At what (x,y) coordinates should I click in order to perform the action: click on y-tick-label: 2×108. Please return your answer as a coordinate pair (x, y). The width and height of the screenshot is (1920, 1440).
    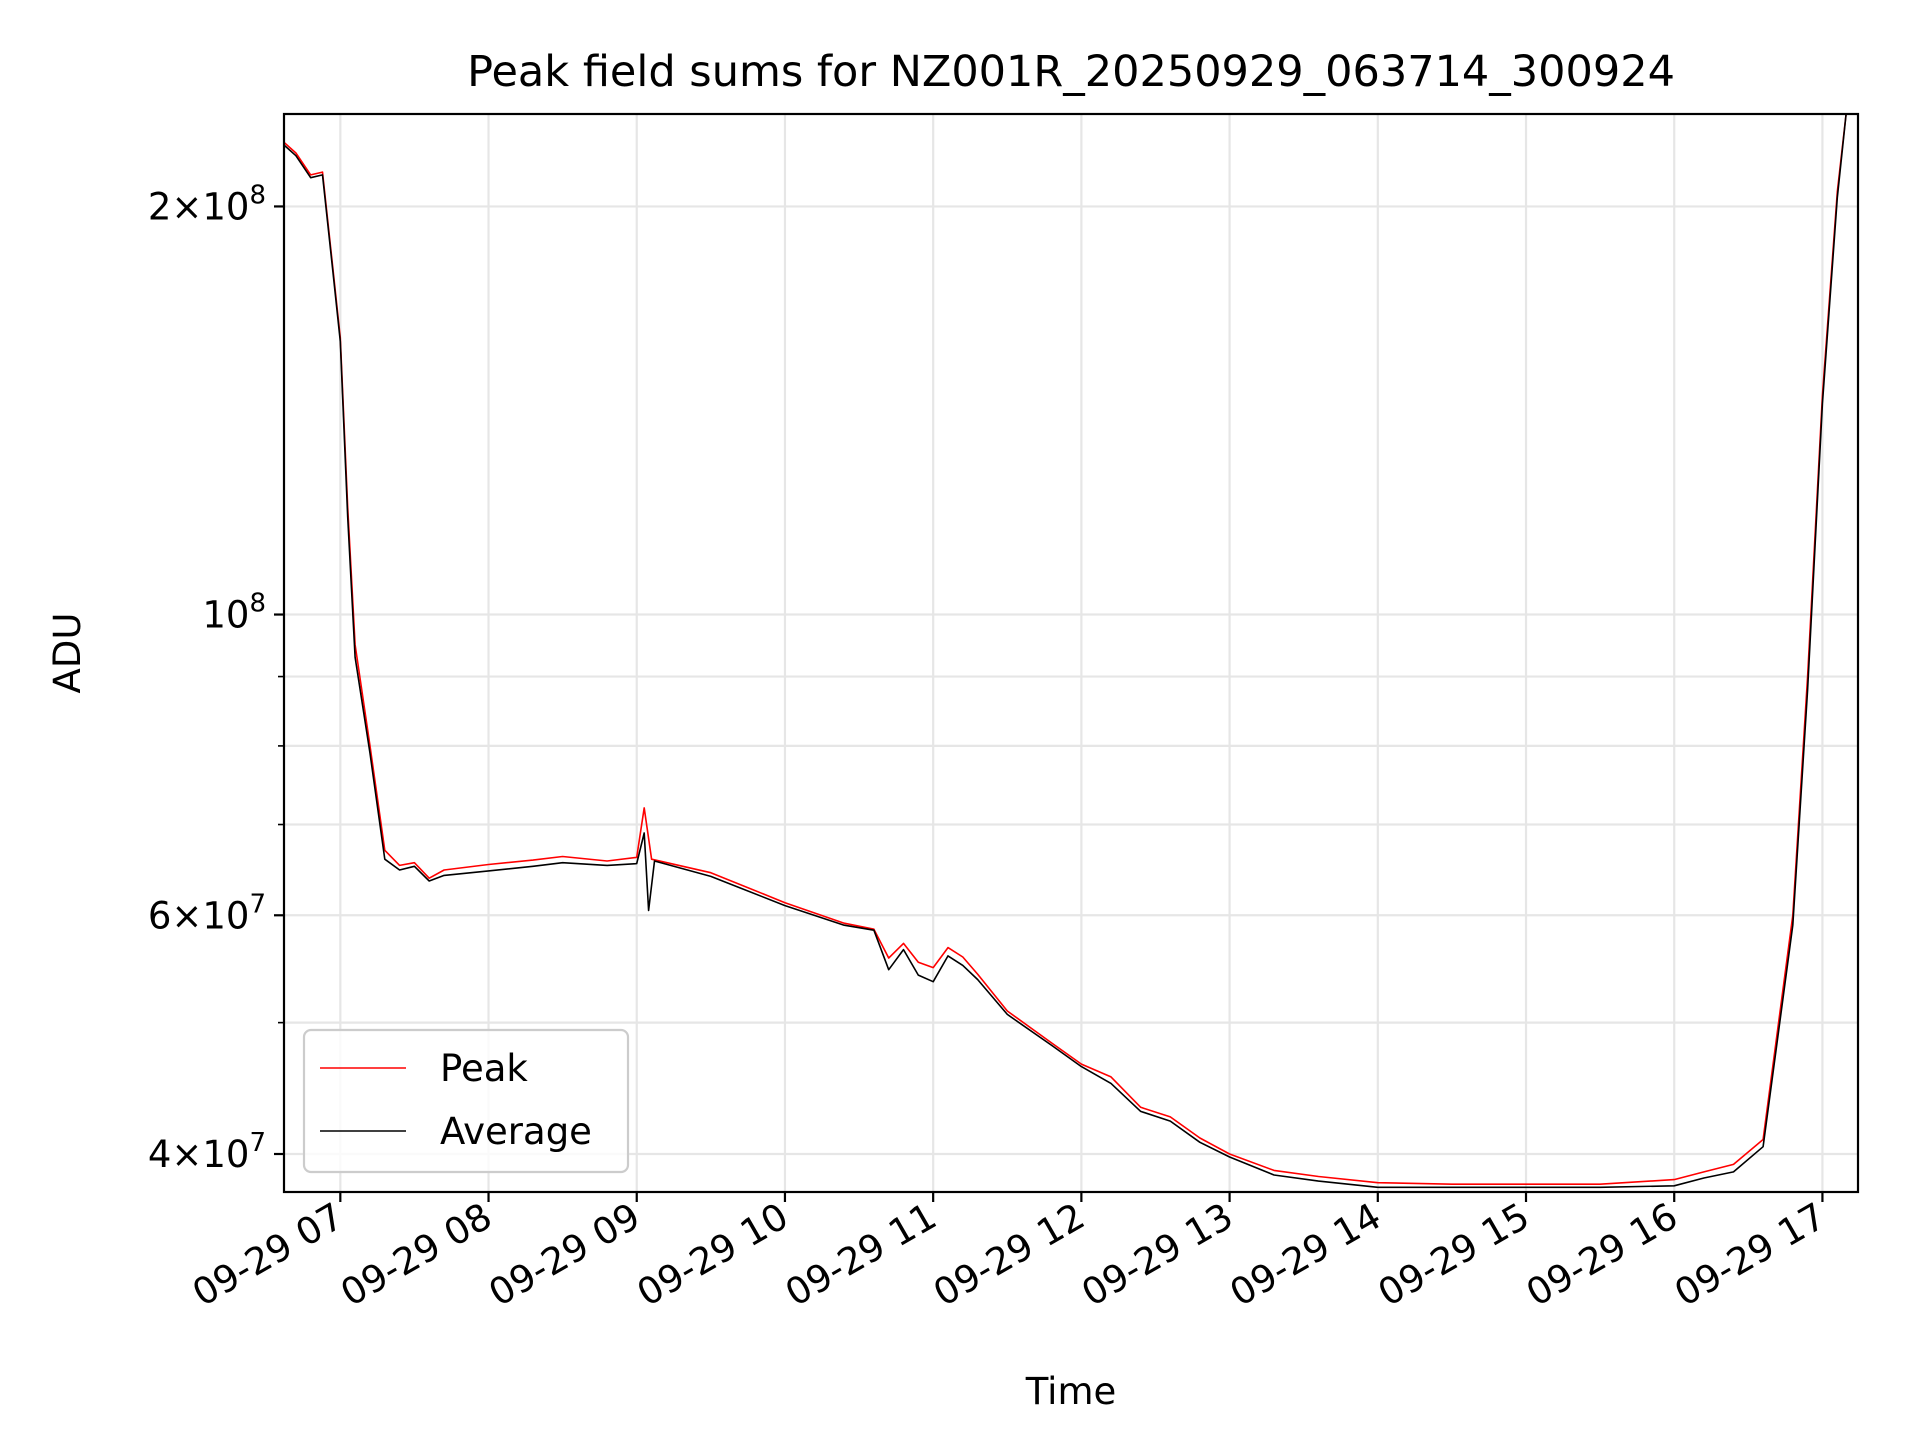
    Looking at the image, I should click on (207, 204).